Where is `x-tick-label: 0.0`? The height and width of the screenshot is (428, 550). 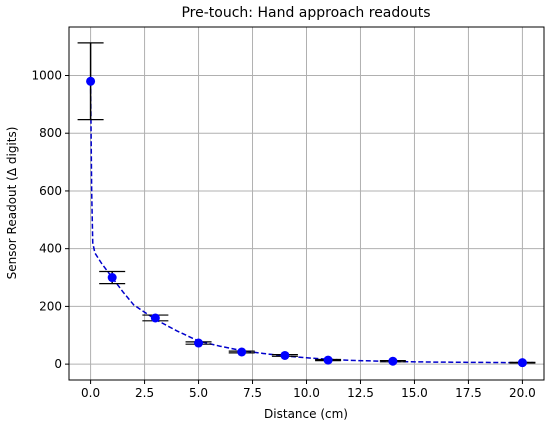
x-tick-label: 0.0 is located at coordinates (90, 393).